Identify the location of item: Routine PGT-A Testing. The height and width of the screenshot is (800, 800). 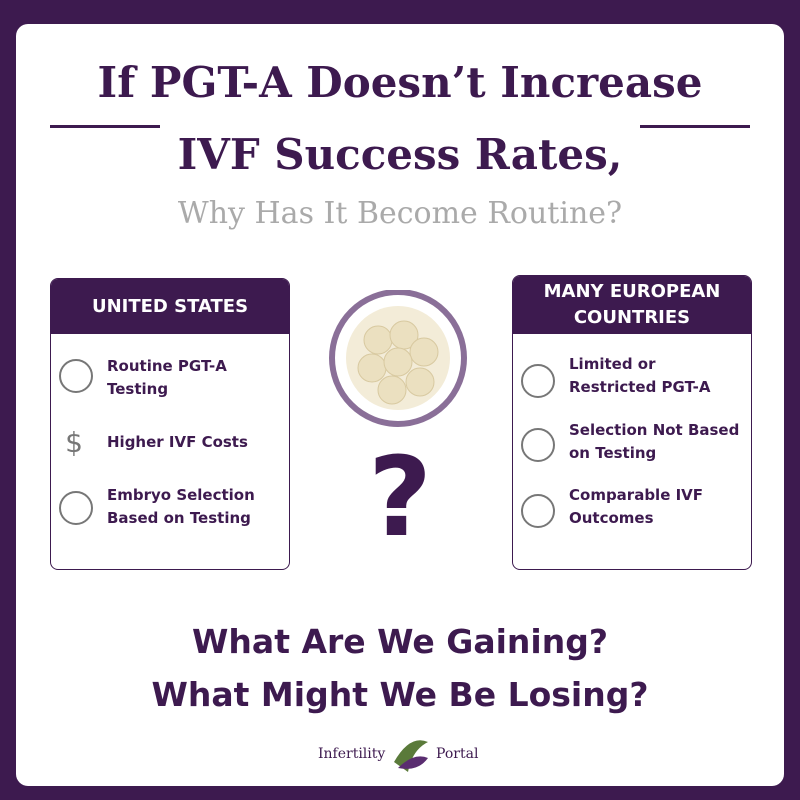
(167, 377).